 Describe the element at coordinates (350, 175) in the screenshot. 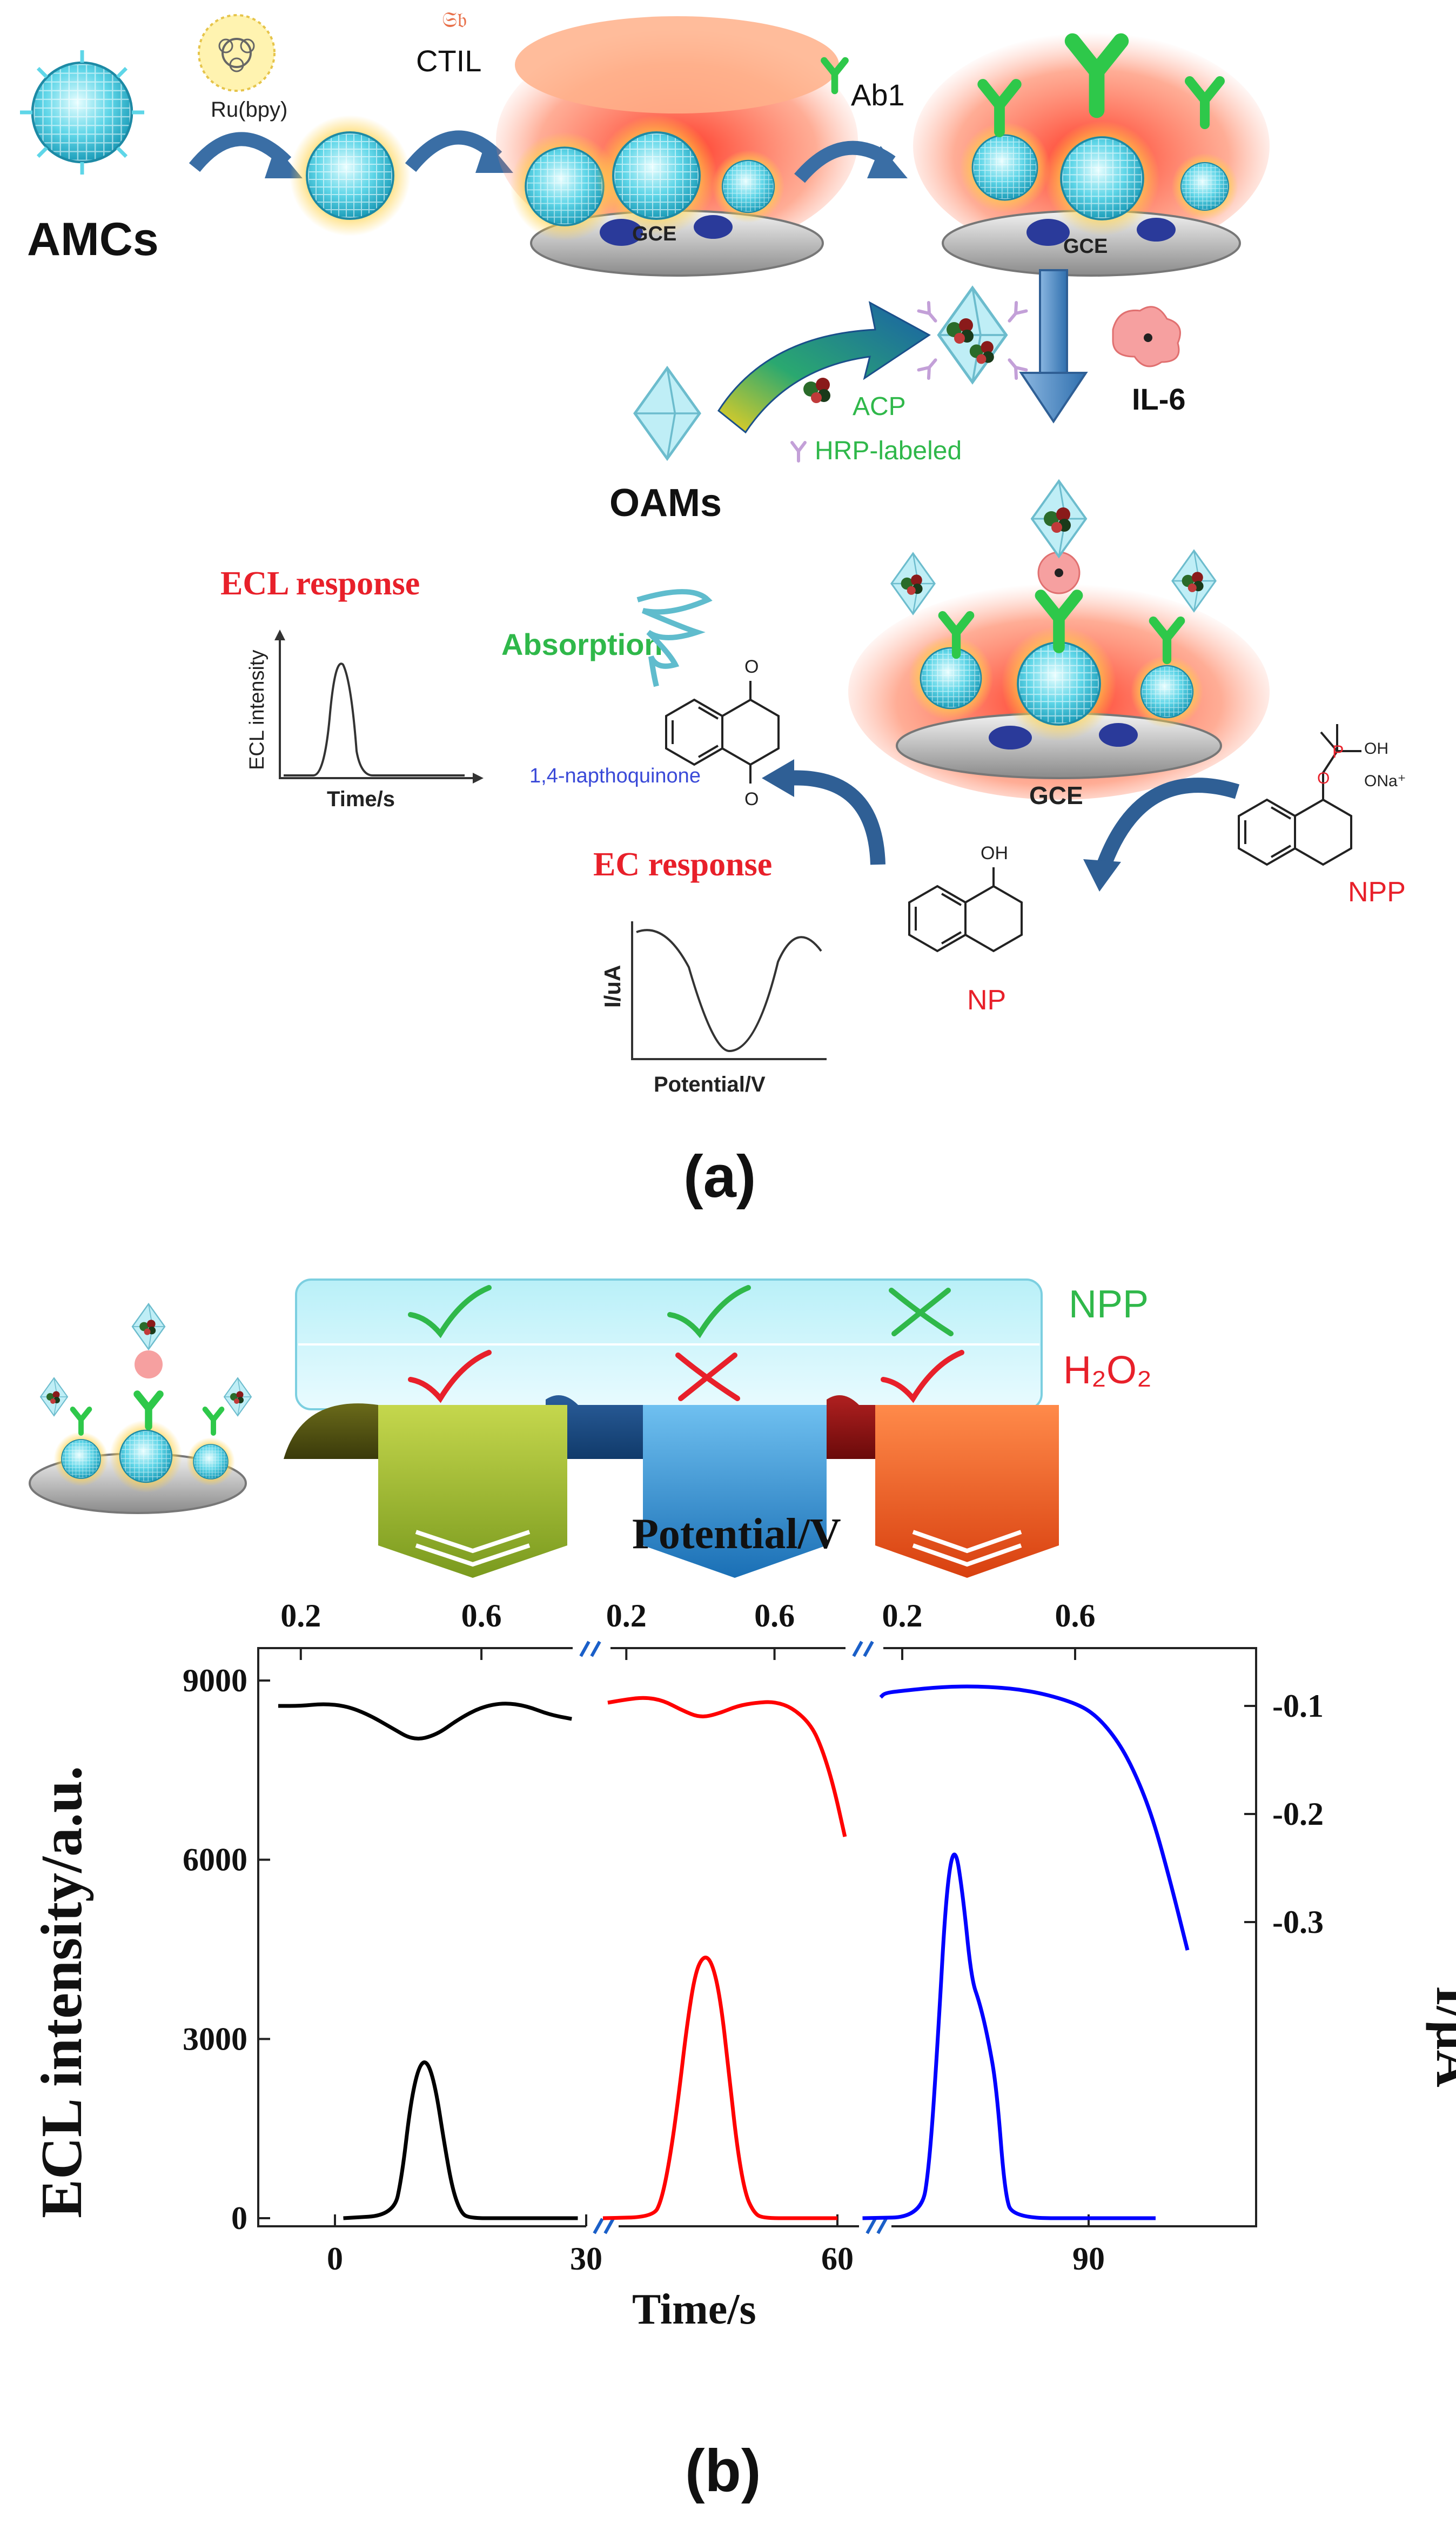

I see `ru-coated-particle` at that location.